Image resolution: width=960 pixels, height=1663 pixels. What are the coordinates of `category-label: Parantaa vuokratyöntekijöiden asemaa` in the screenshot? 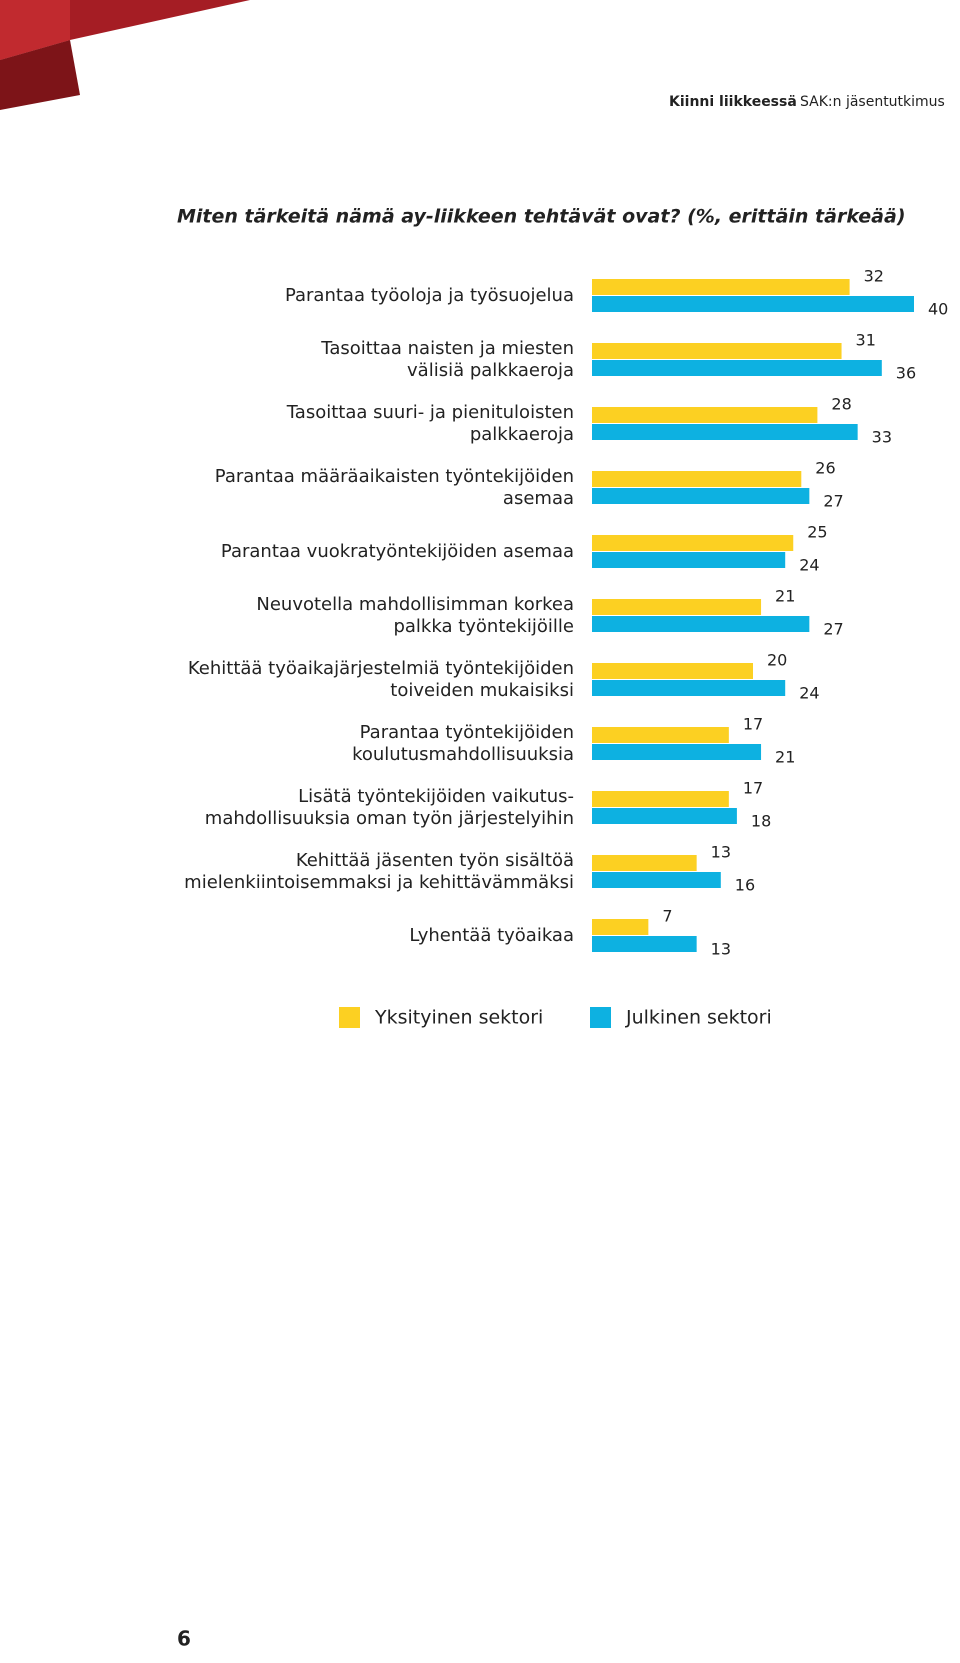 It's located at (397, 551).